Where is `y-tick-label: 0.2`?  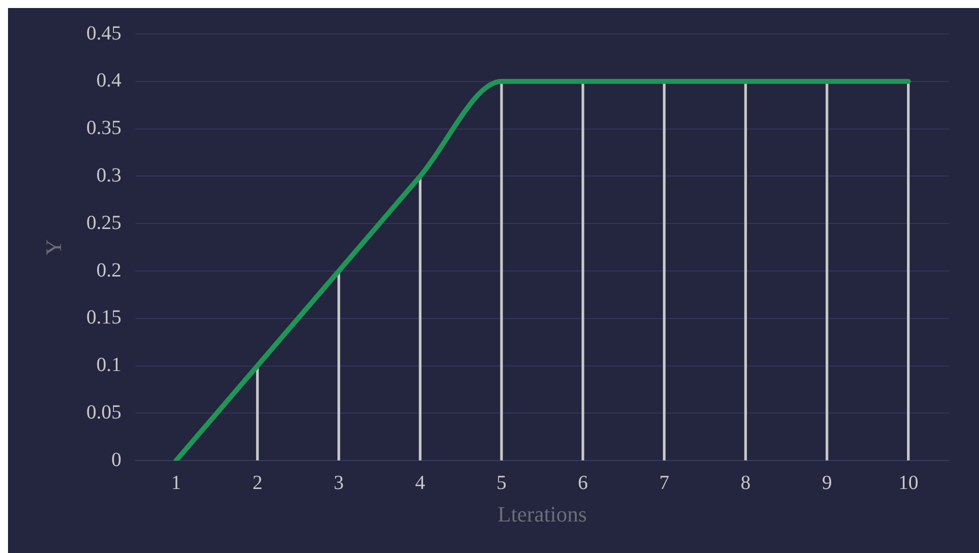 y-tick-label: 0.2 is located at coordinates (109, 270).